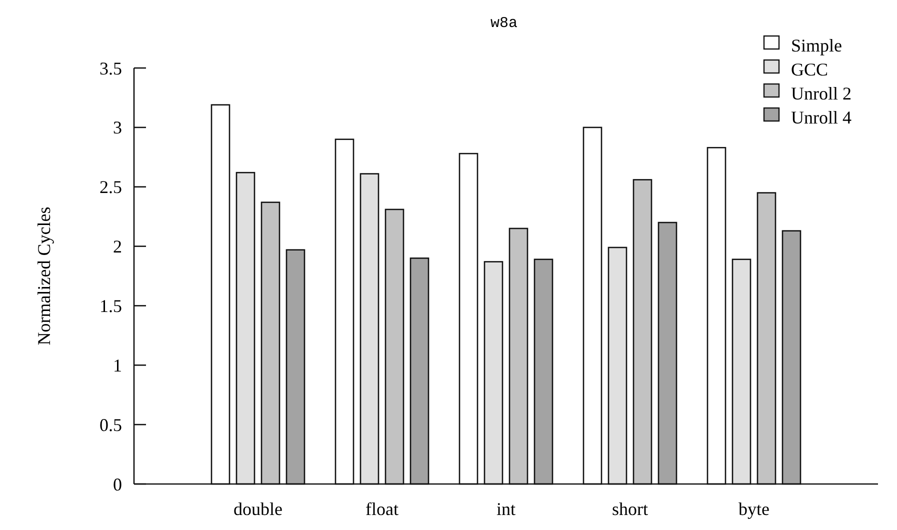  Describe the element at coordinates (821, 93) in the screenshot. I see `legend-label: Unroll 2` at that location.